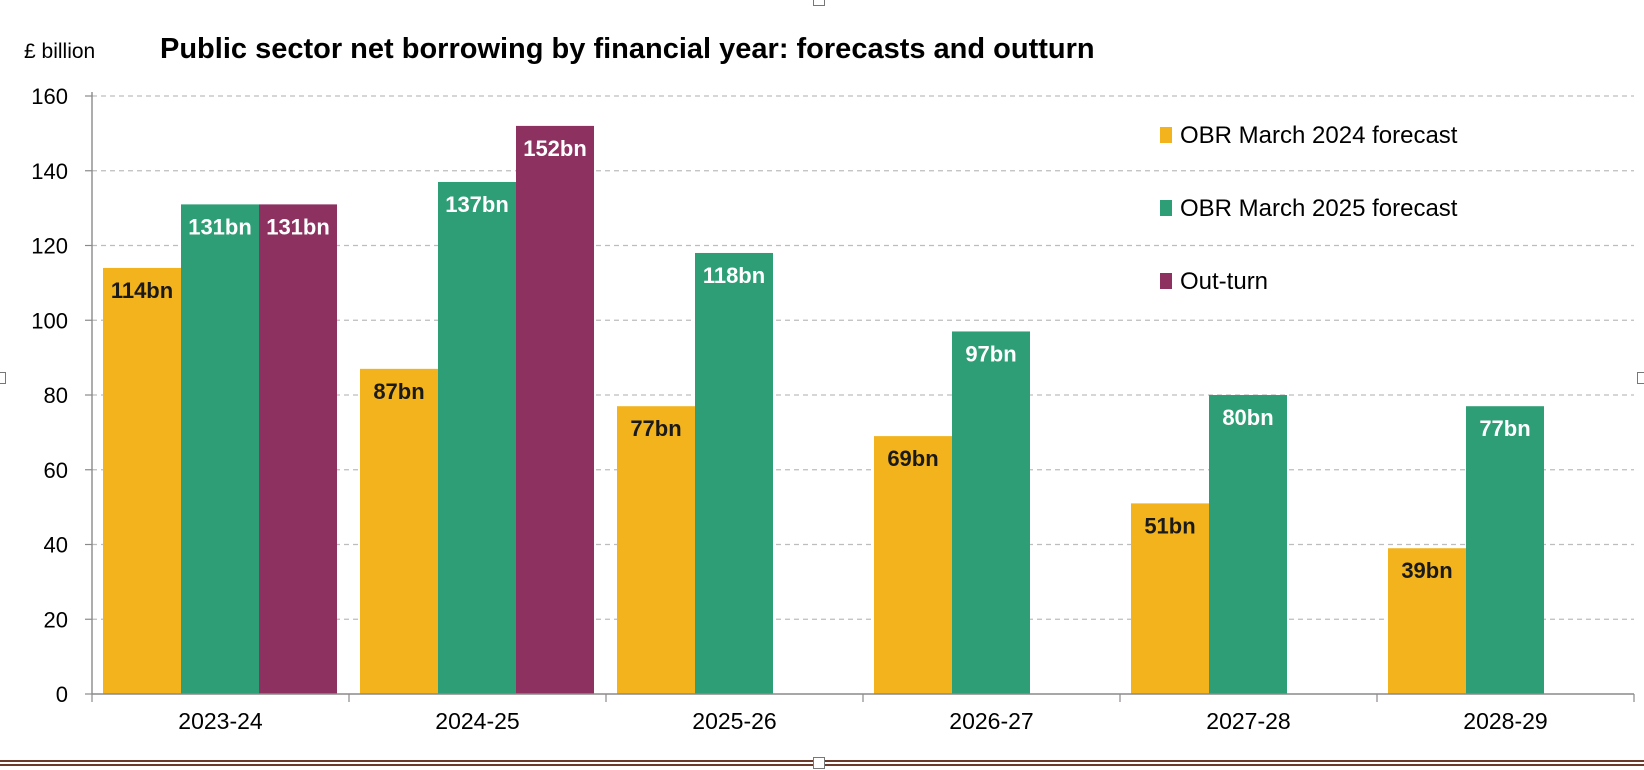  Describe the element at coordinates (912, 458) in the screenshot. I see `data-label: 69bn` at that location.